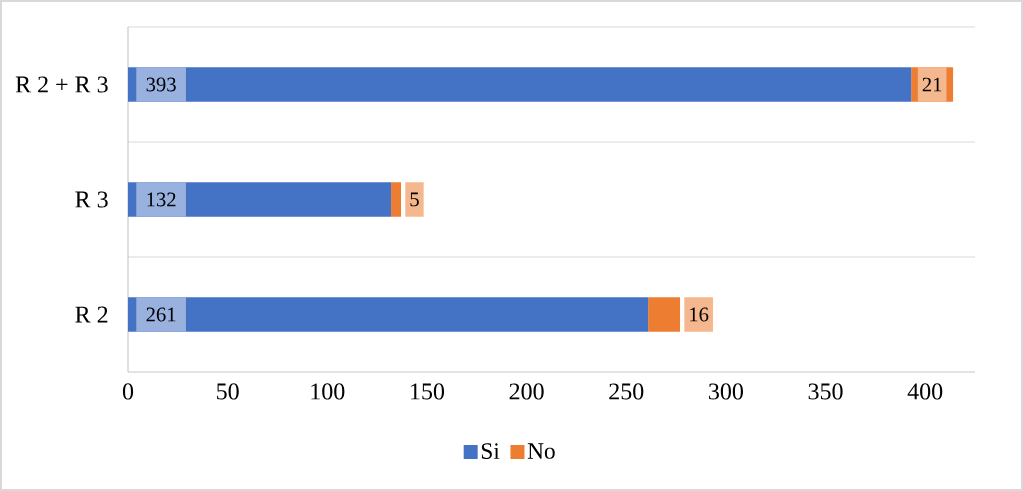 This screenshot has width=1023, height=491. I want to click on x-tick-label: 300, so click(726, 391).